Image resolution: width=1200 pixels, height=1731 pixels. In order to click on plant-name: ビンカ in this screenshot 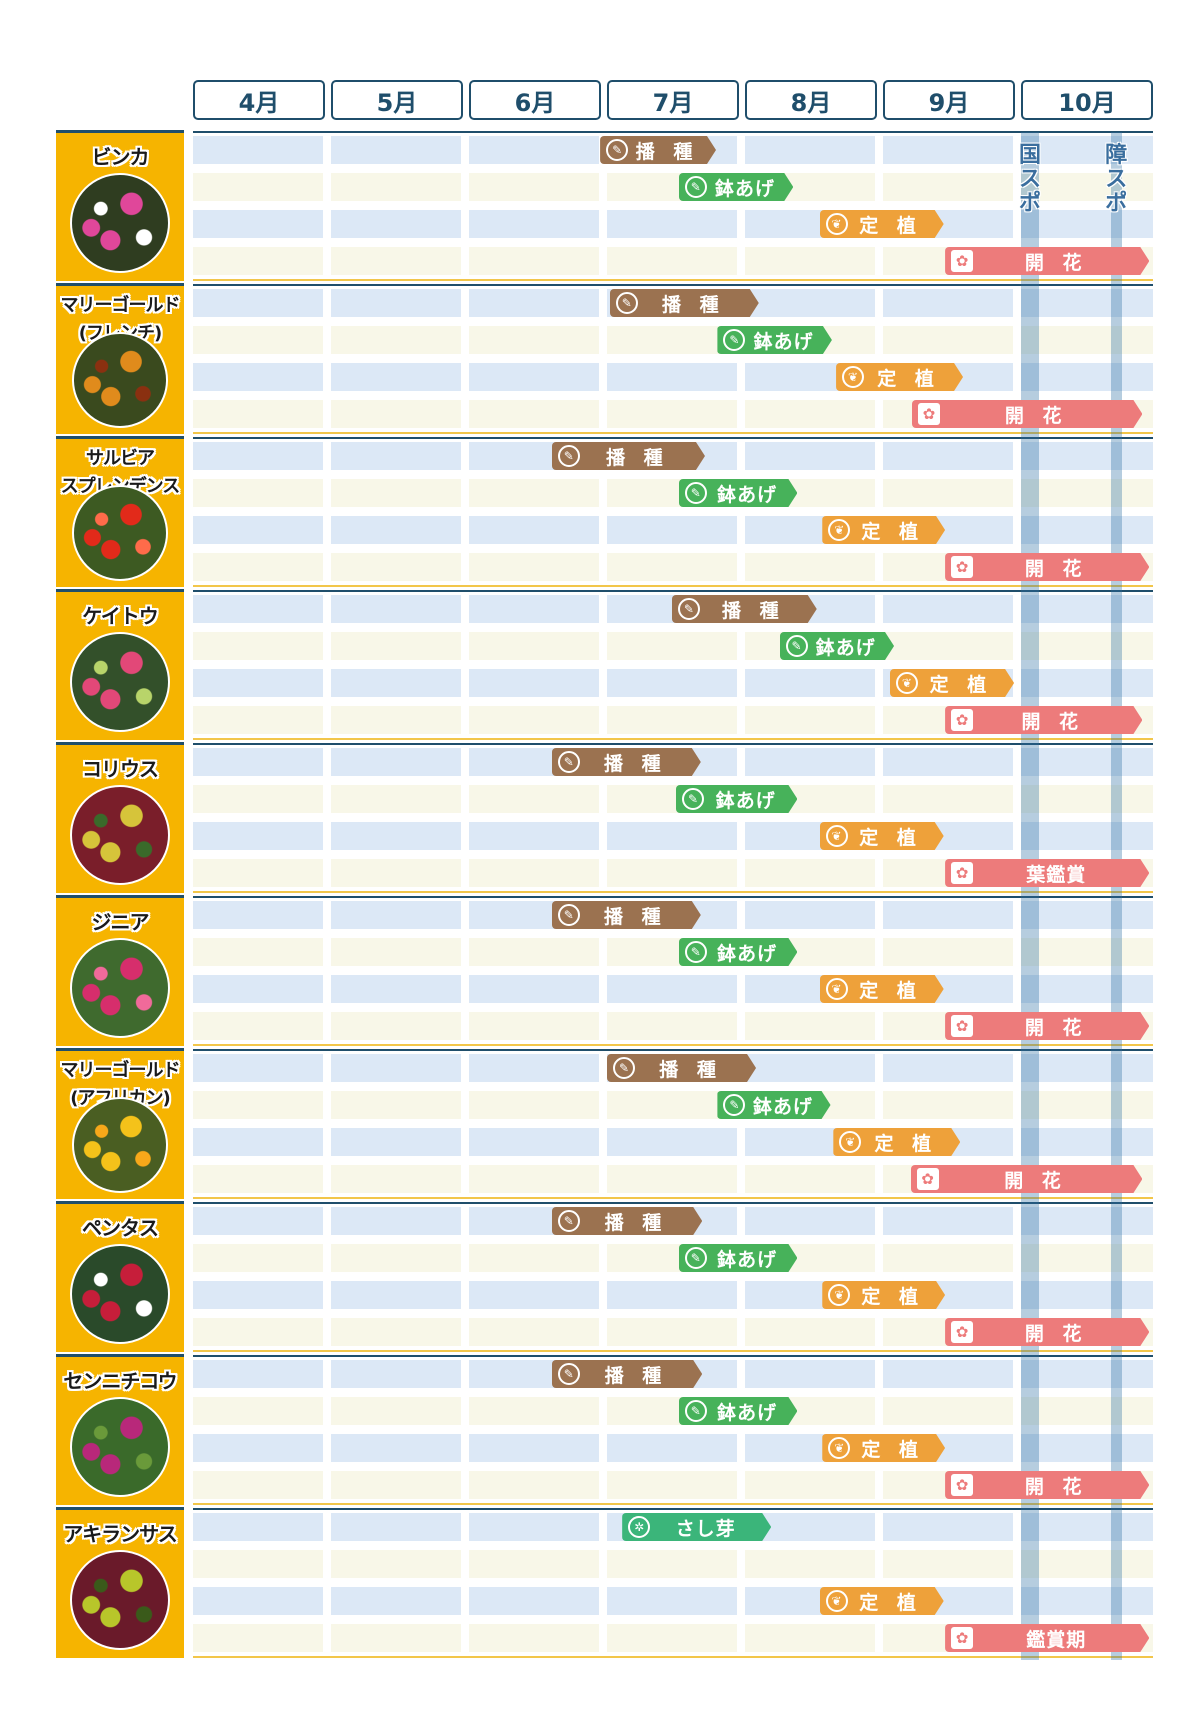, I will do `click(120, 157)`.